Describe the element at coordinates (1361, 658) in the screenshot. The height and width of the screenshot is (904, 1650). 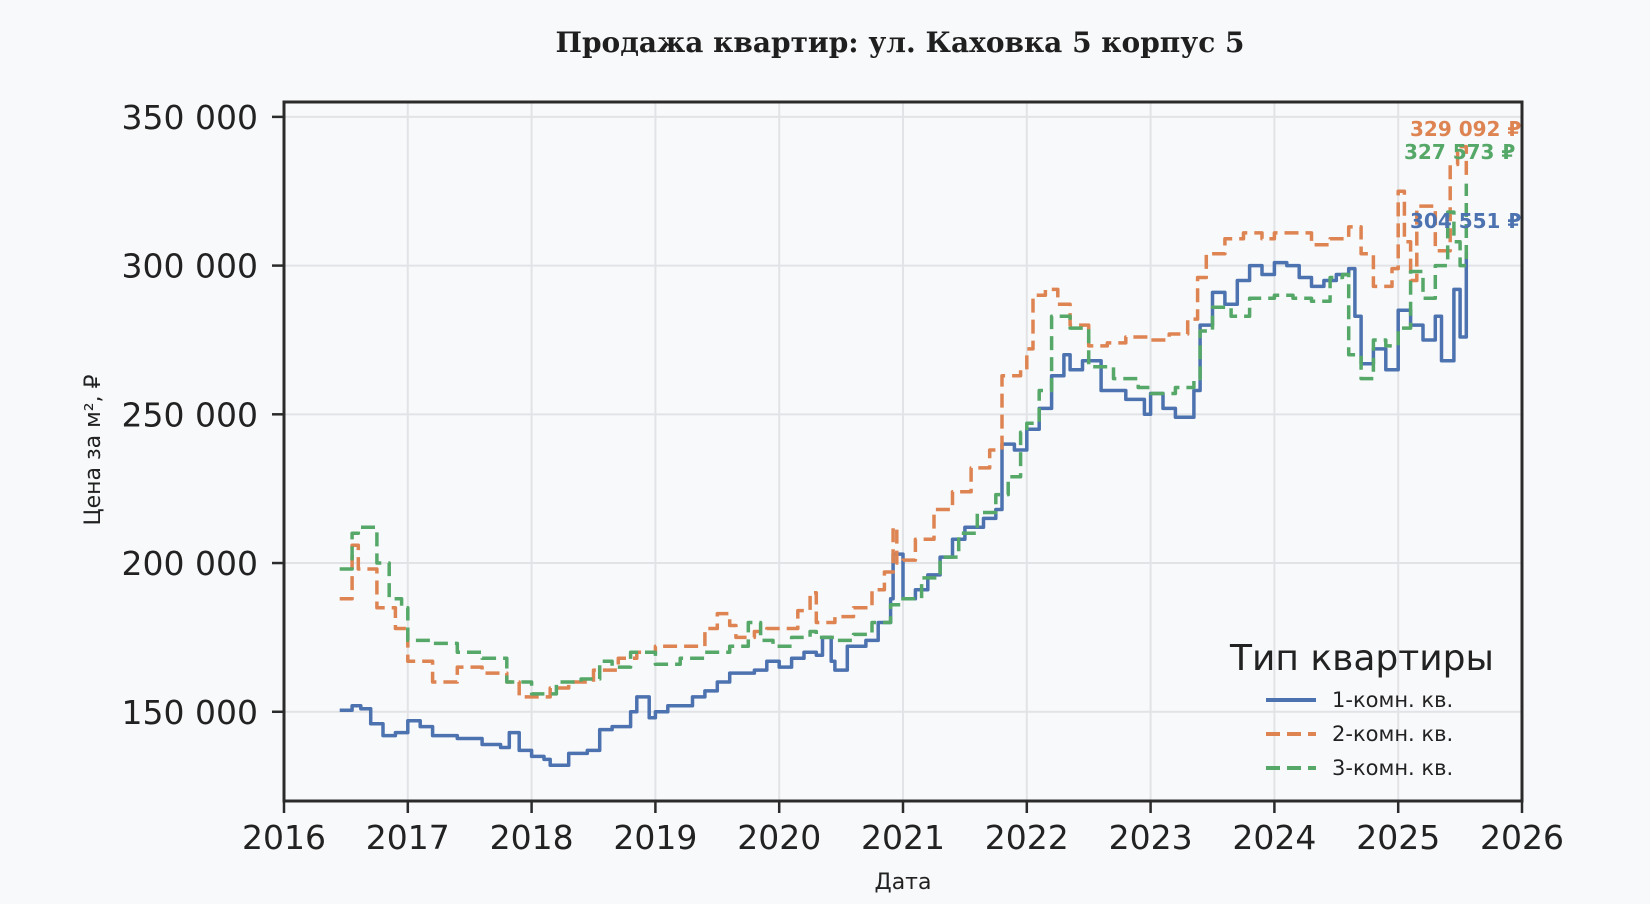
I see `legend-title: Тип квартиры` at that location.